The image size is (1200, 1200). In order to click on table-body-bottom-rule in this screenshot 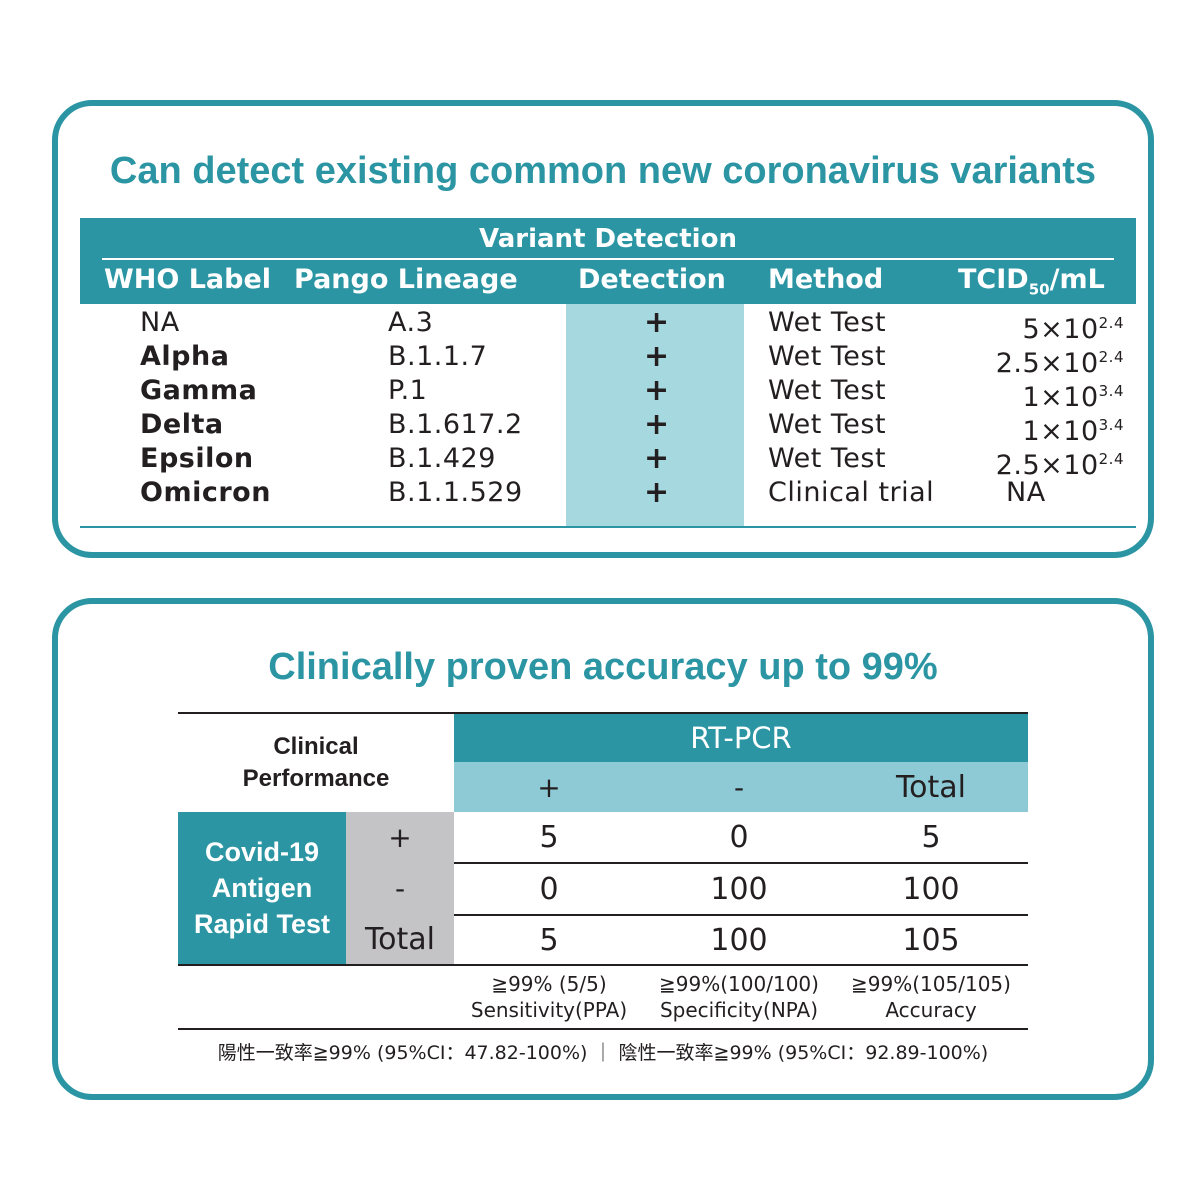, I will do `click(603, 965)`.